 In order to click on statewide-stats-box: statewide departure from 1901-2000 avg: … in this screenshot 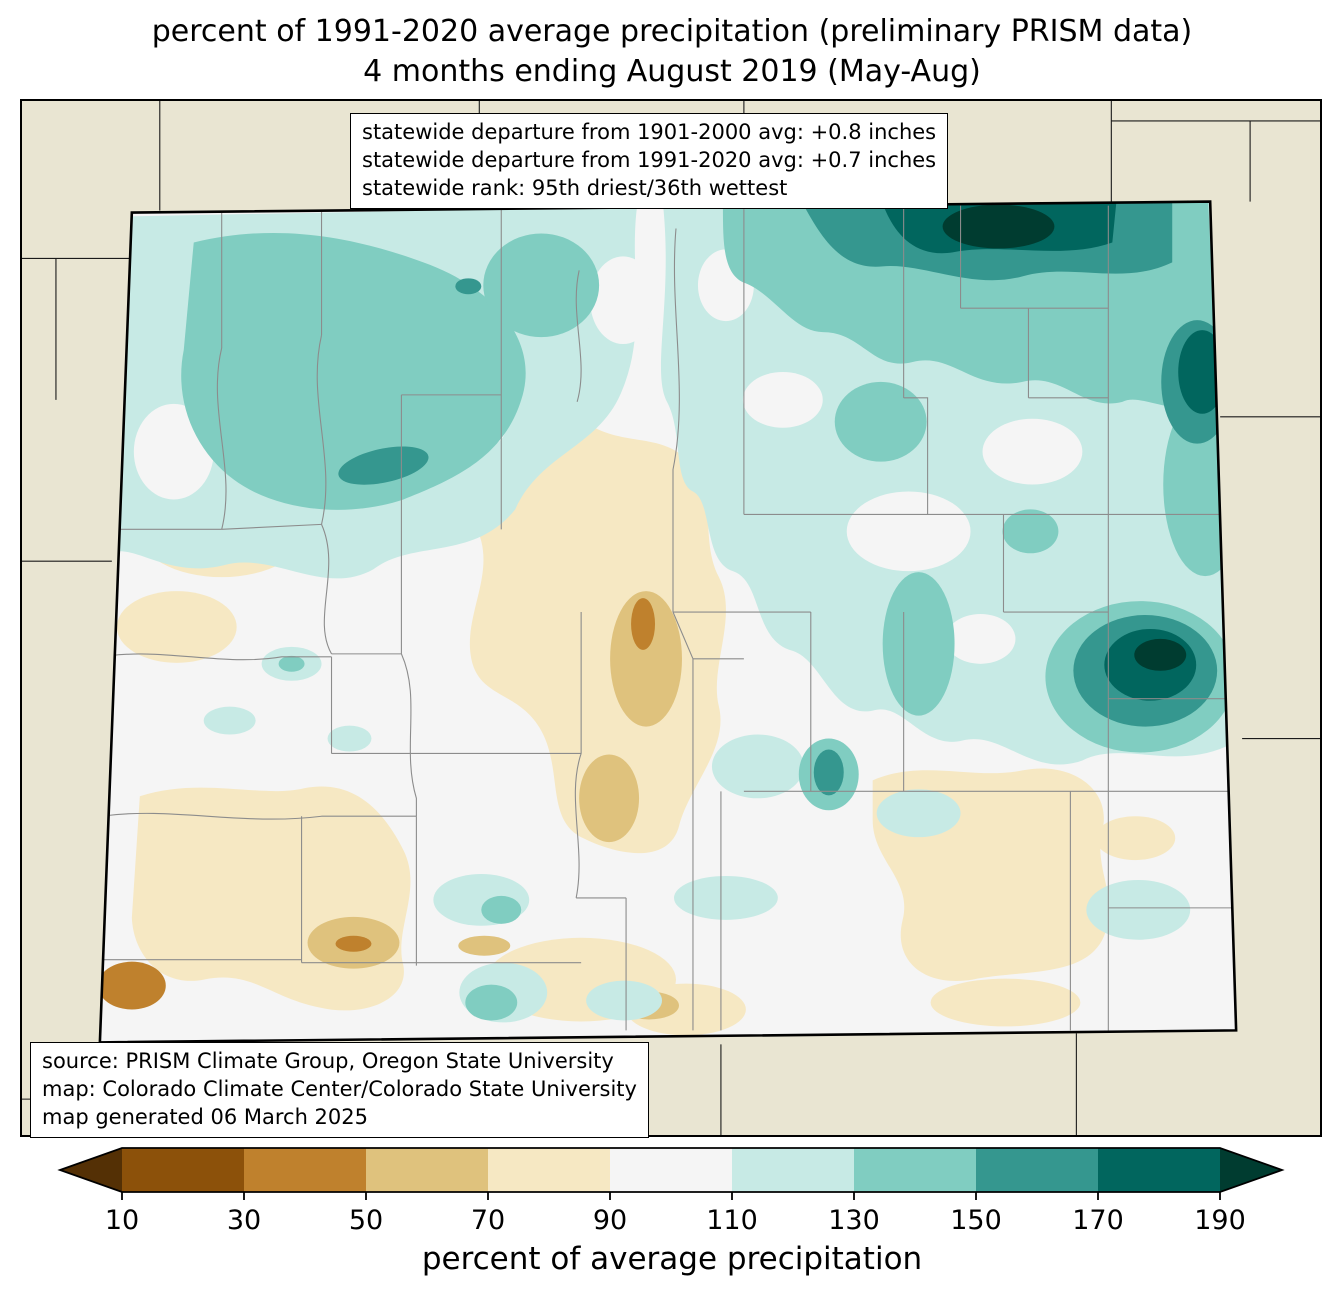, I will do `click(649, 161)`.